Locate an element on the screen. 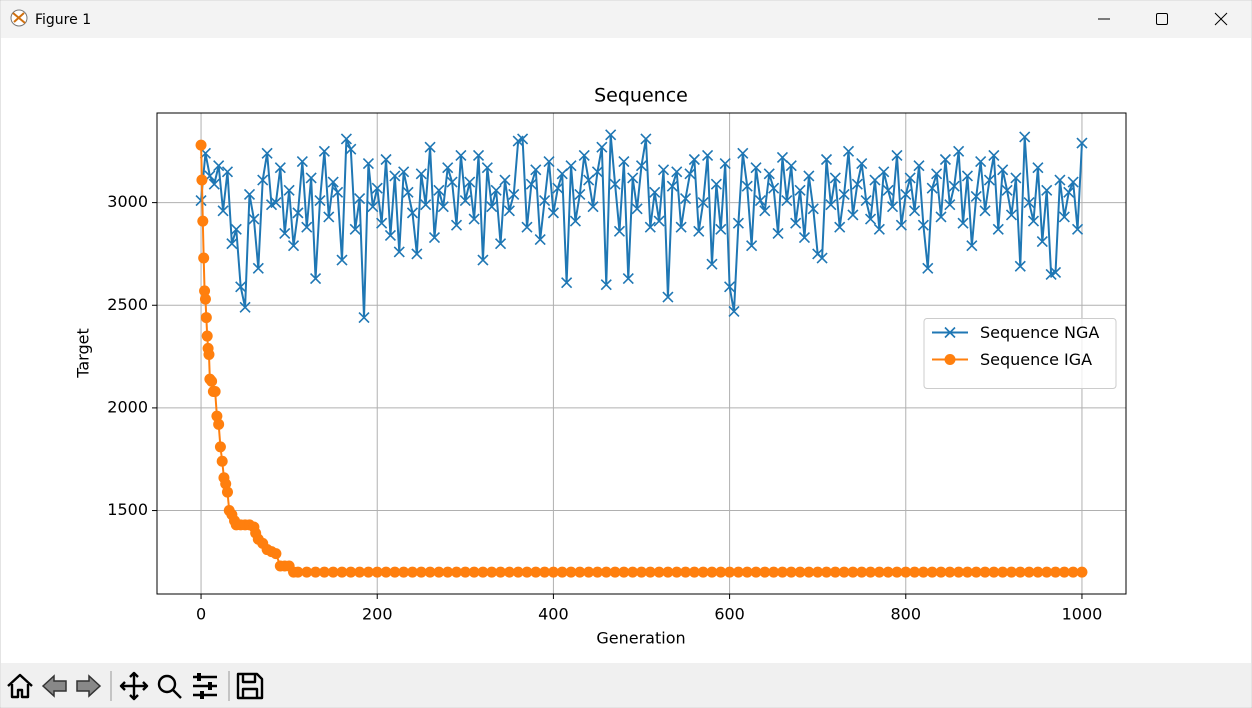  save-button is located at coordinates (250, 686).